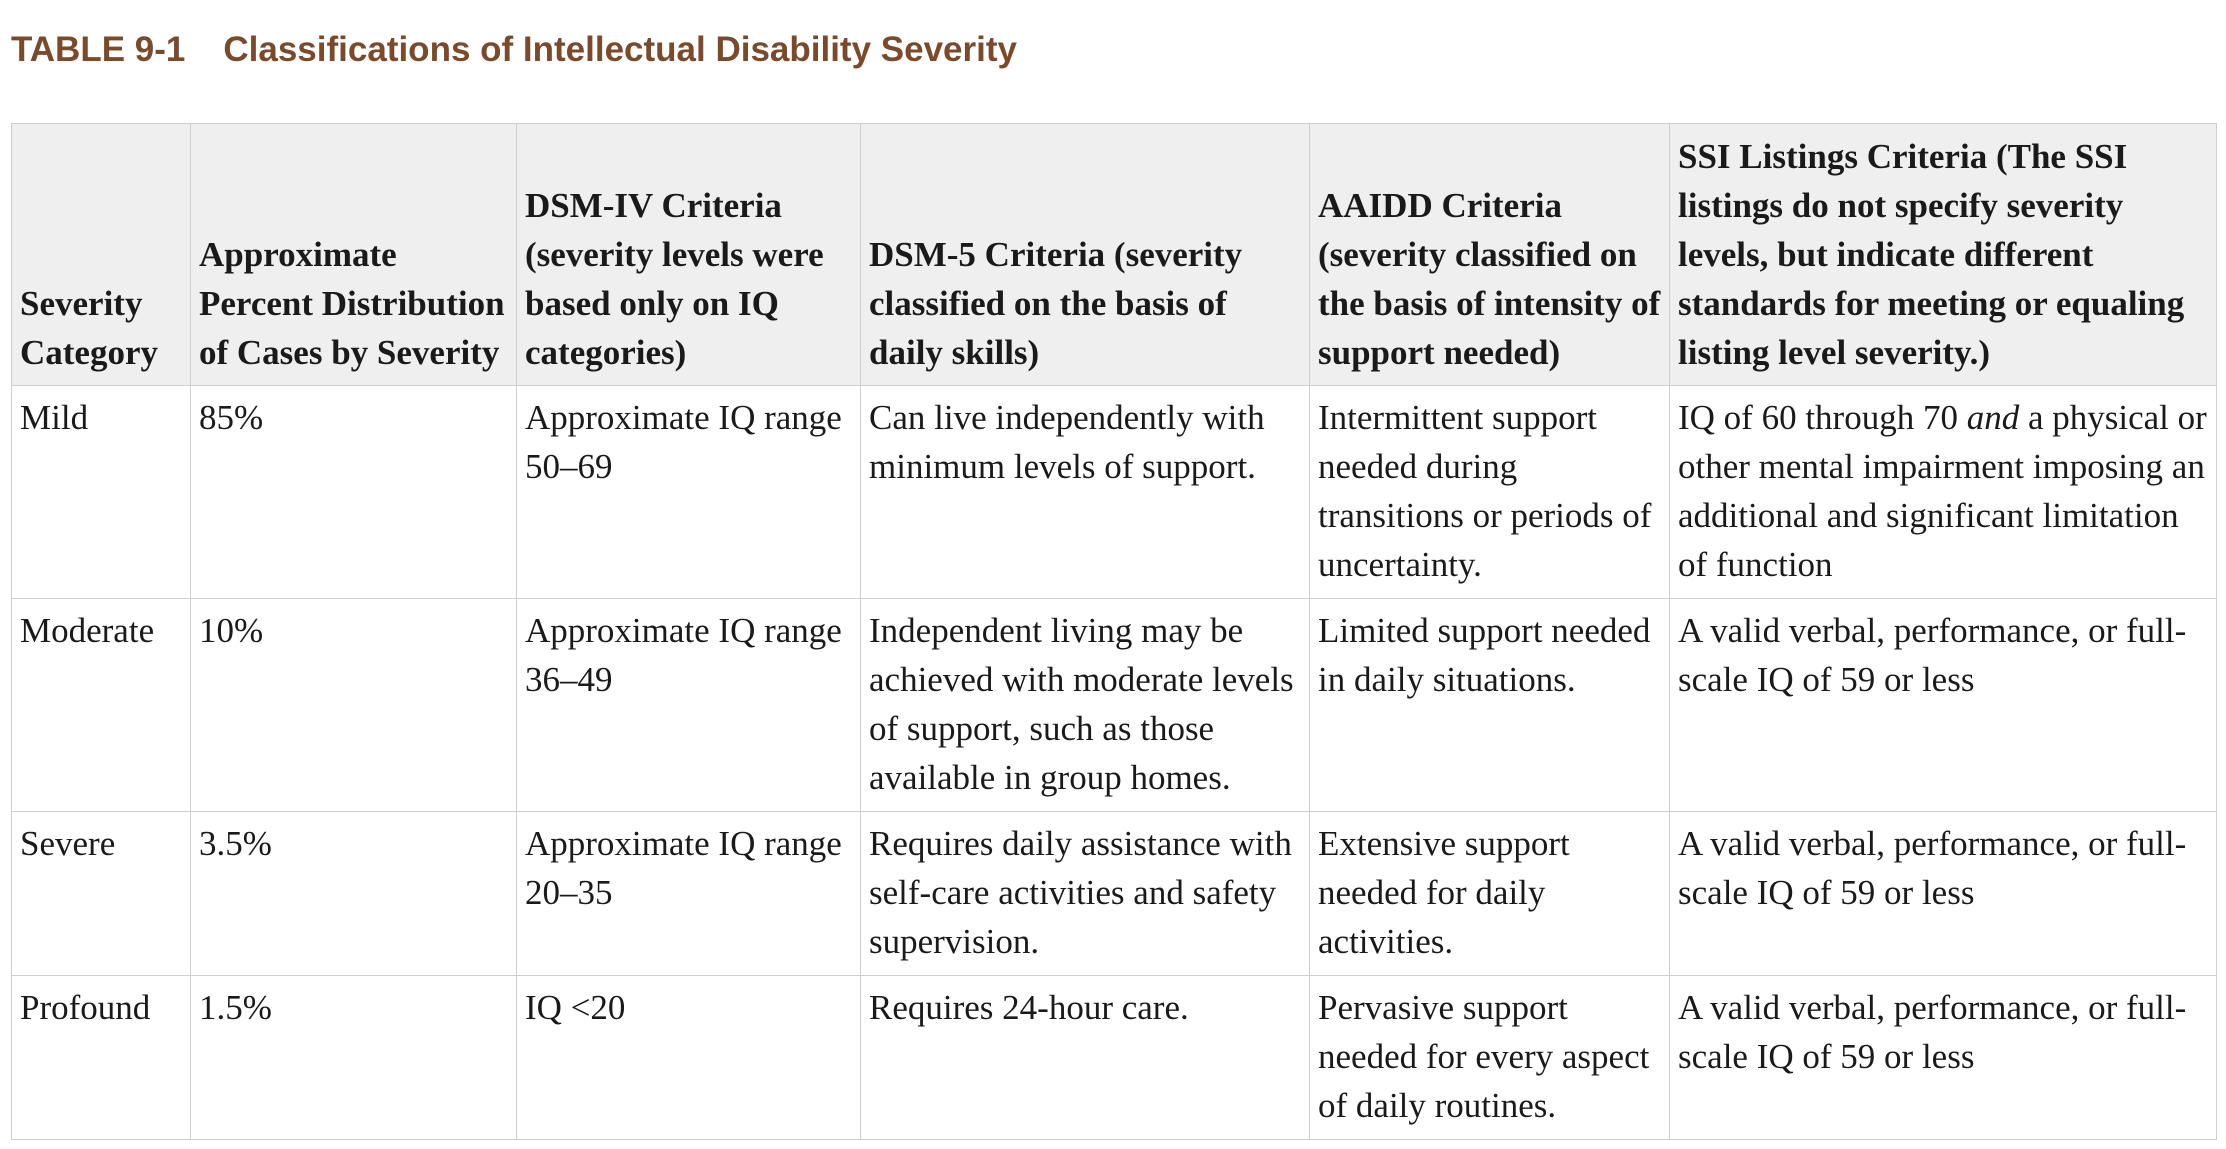  Describe the element at coordinates (98, 49) in the screenshot. I see `table-number: TABLE 9-1` at that location.